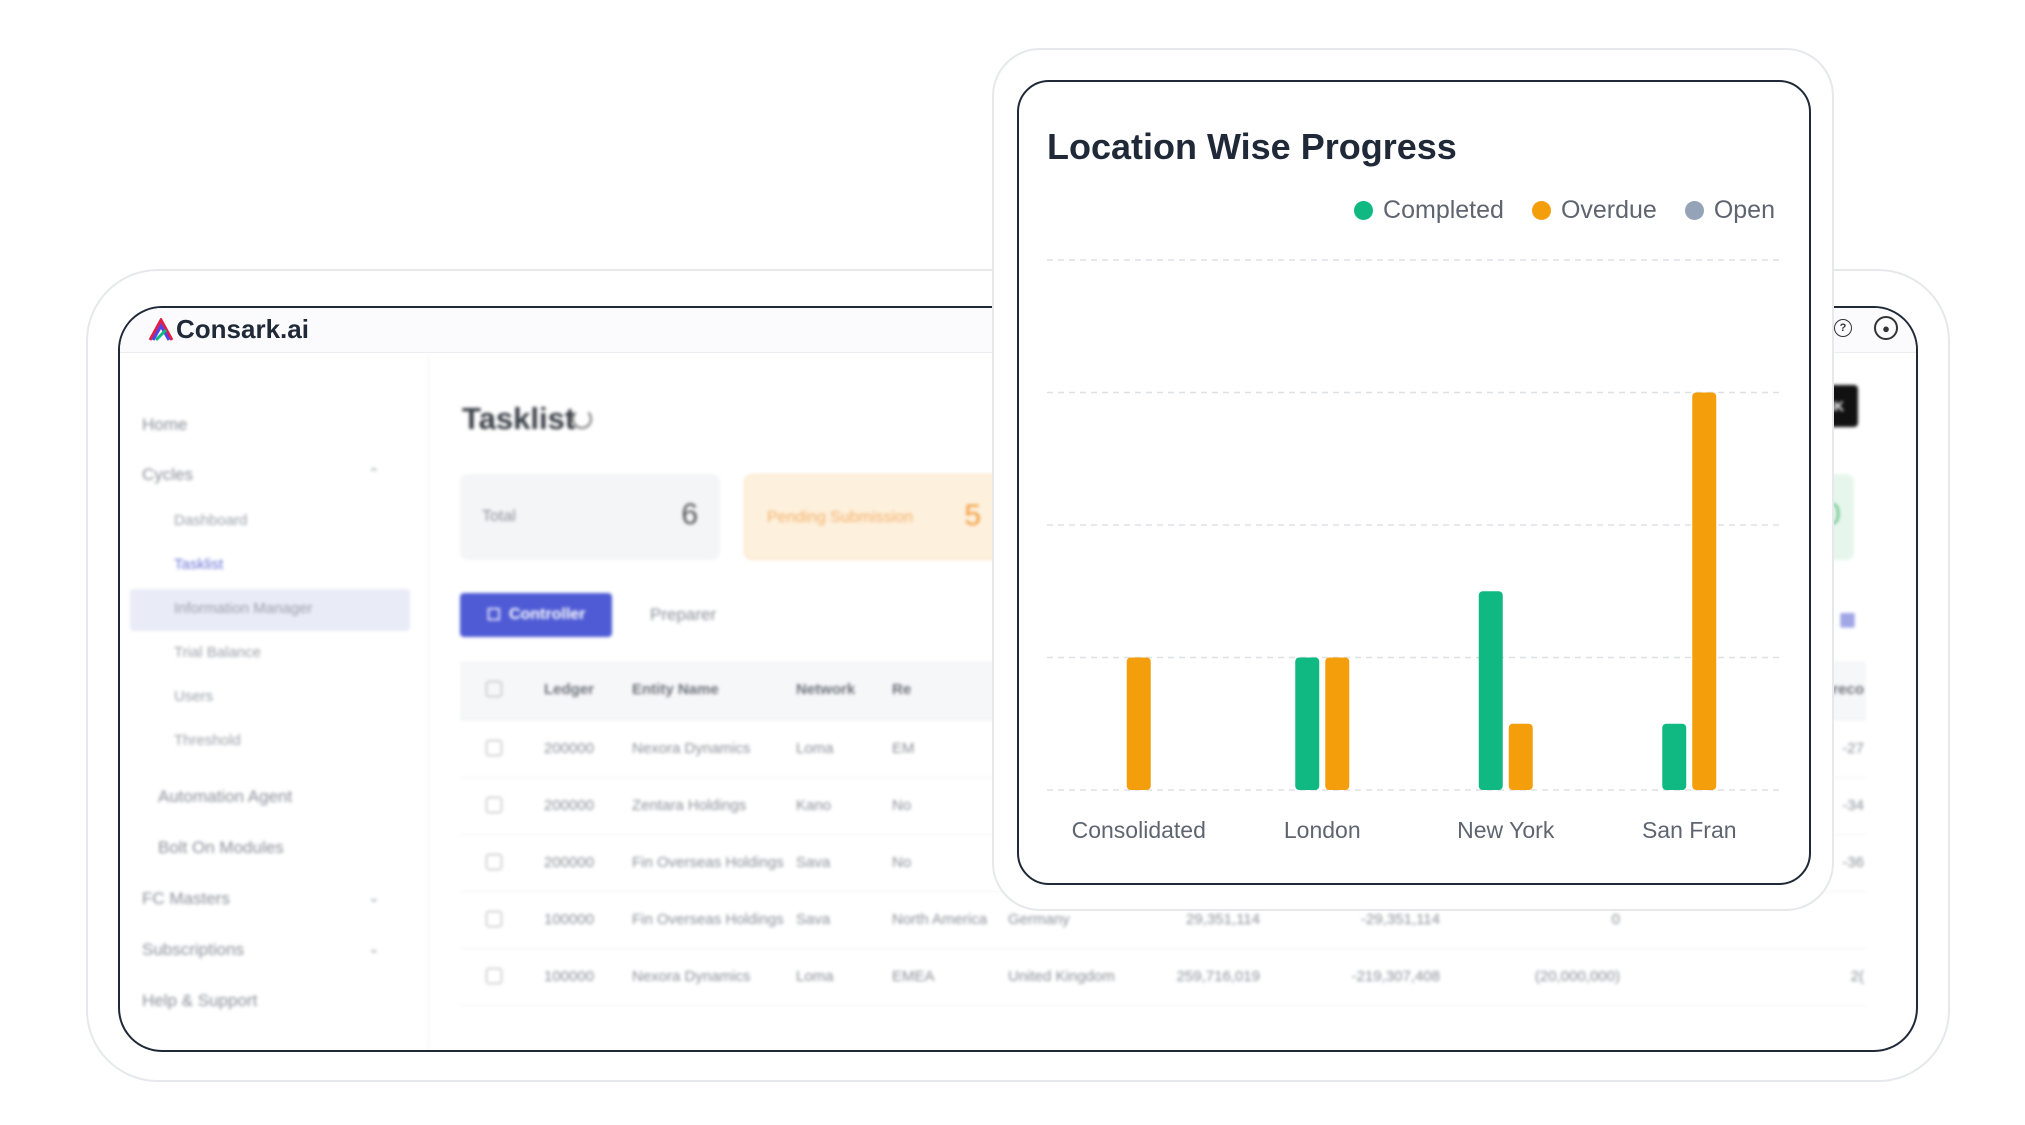  What do you see at coordinates (374, 473) in the screenshot?
I see `chevron-up-icon: ⌃` at bounding box center [374, 473].